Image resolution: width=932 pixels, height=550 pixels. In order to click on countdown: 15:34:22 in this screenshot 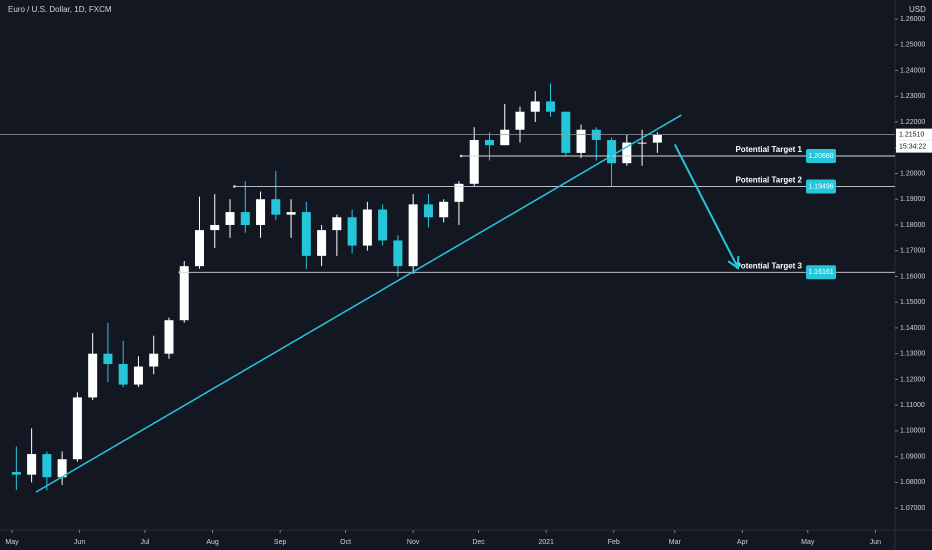, I will do `click(912, 146)`.